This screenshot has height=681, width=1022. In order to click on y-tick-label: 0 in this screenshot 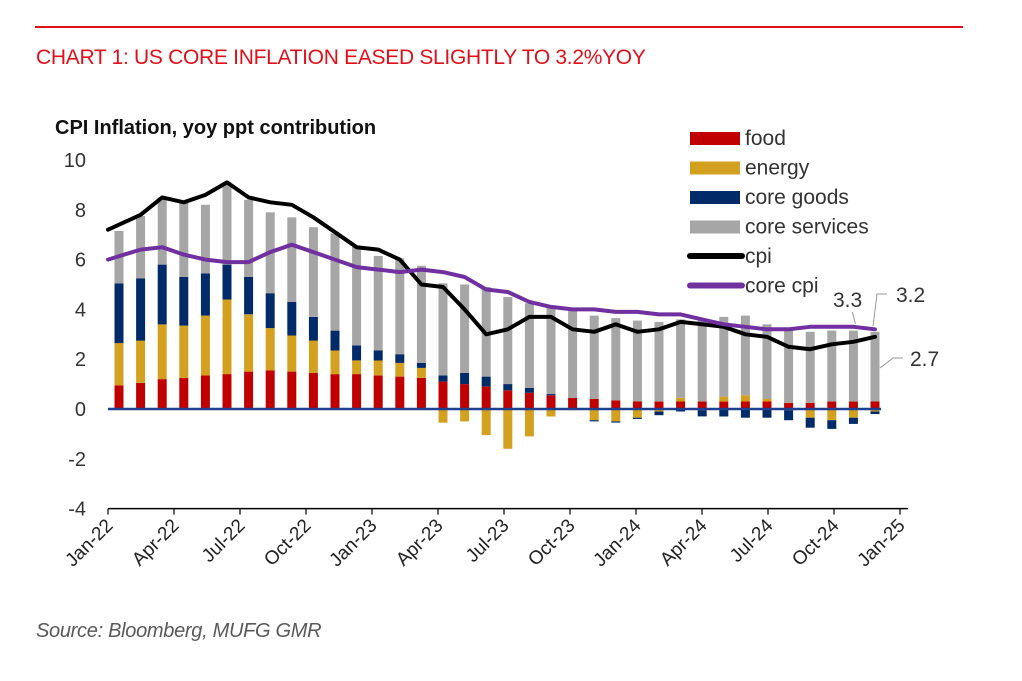, I will do `click(80, 410)`.